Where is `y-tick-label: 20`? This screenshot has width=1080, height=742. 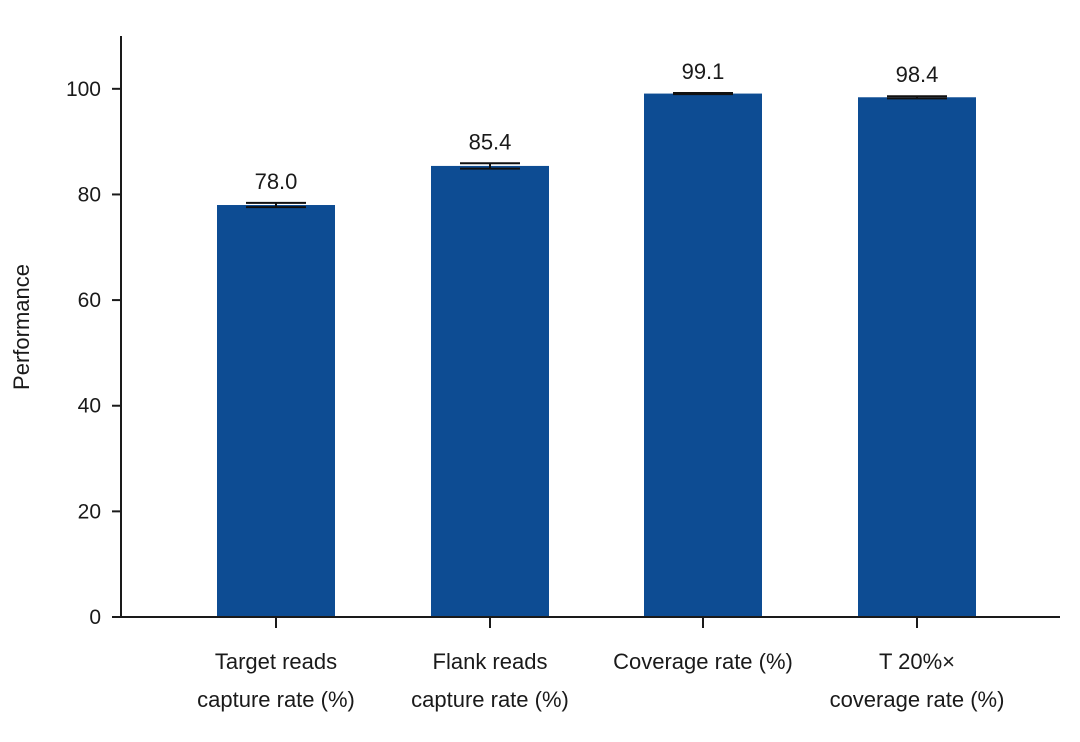 y-tick-label: 20 is located at coordinates (89, 511).